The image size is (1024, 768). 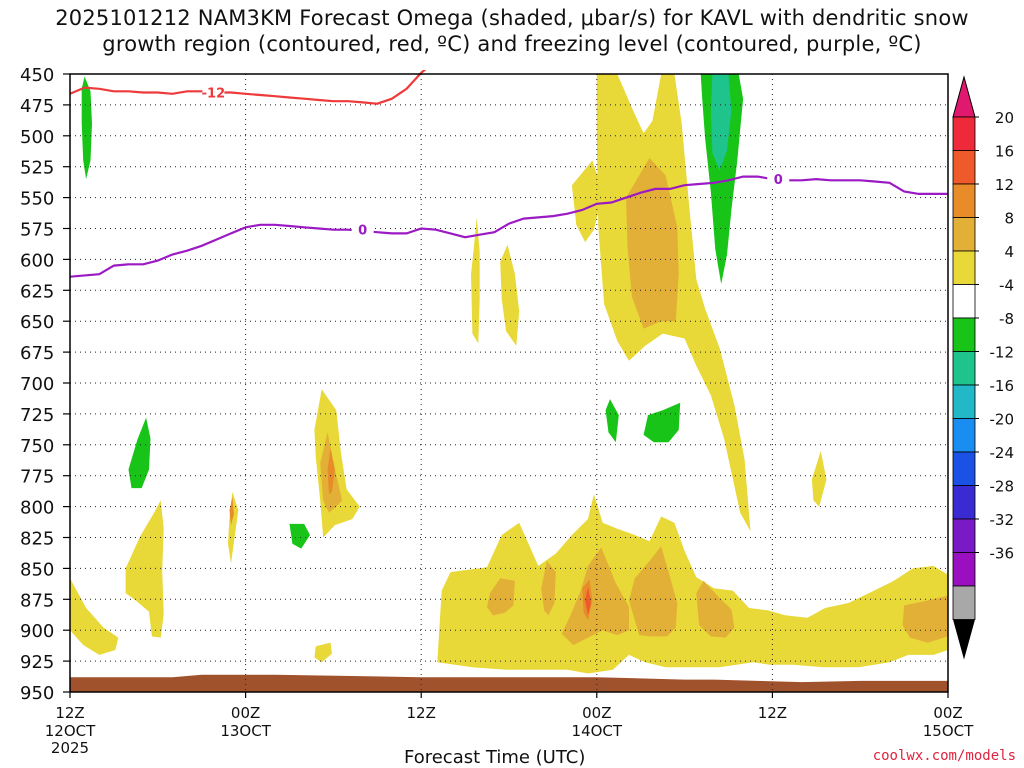 I want to click on colorbar-bottom-arrow, so click(x=964, y=639).